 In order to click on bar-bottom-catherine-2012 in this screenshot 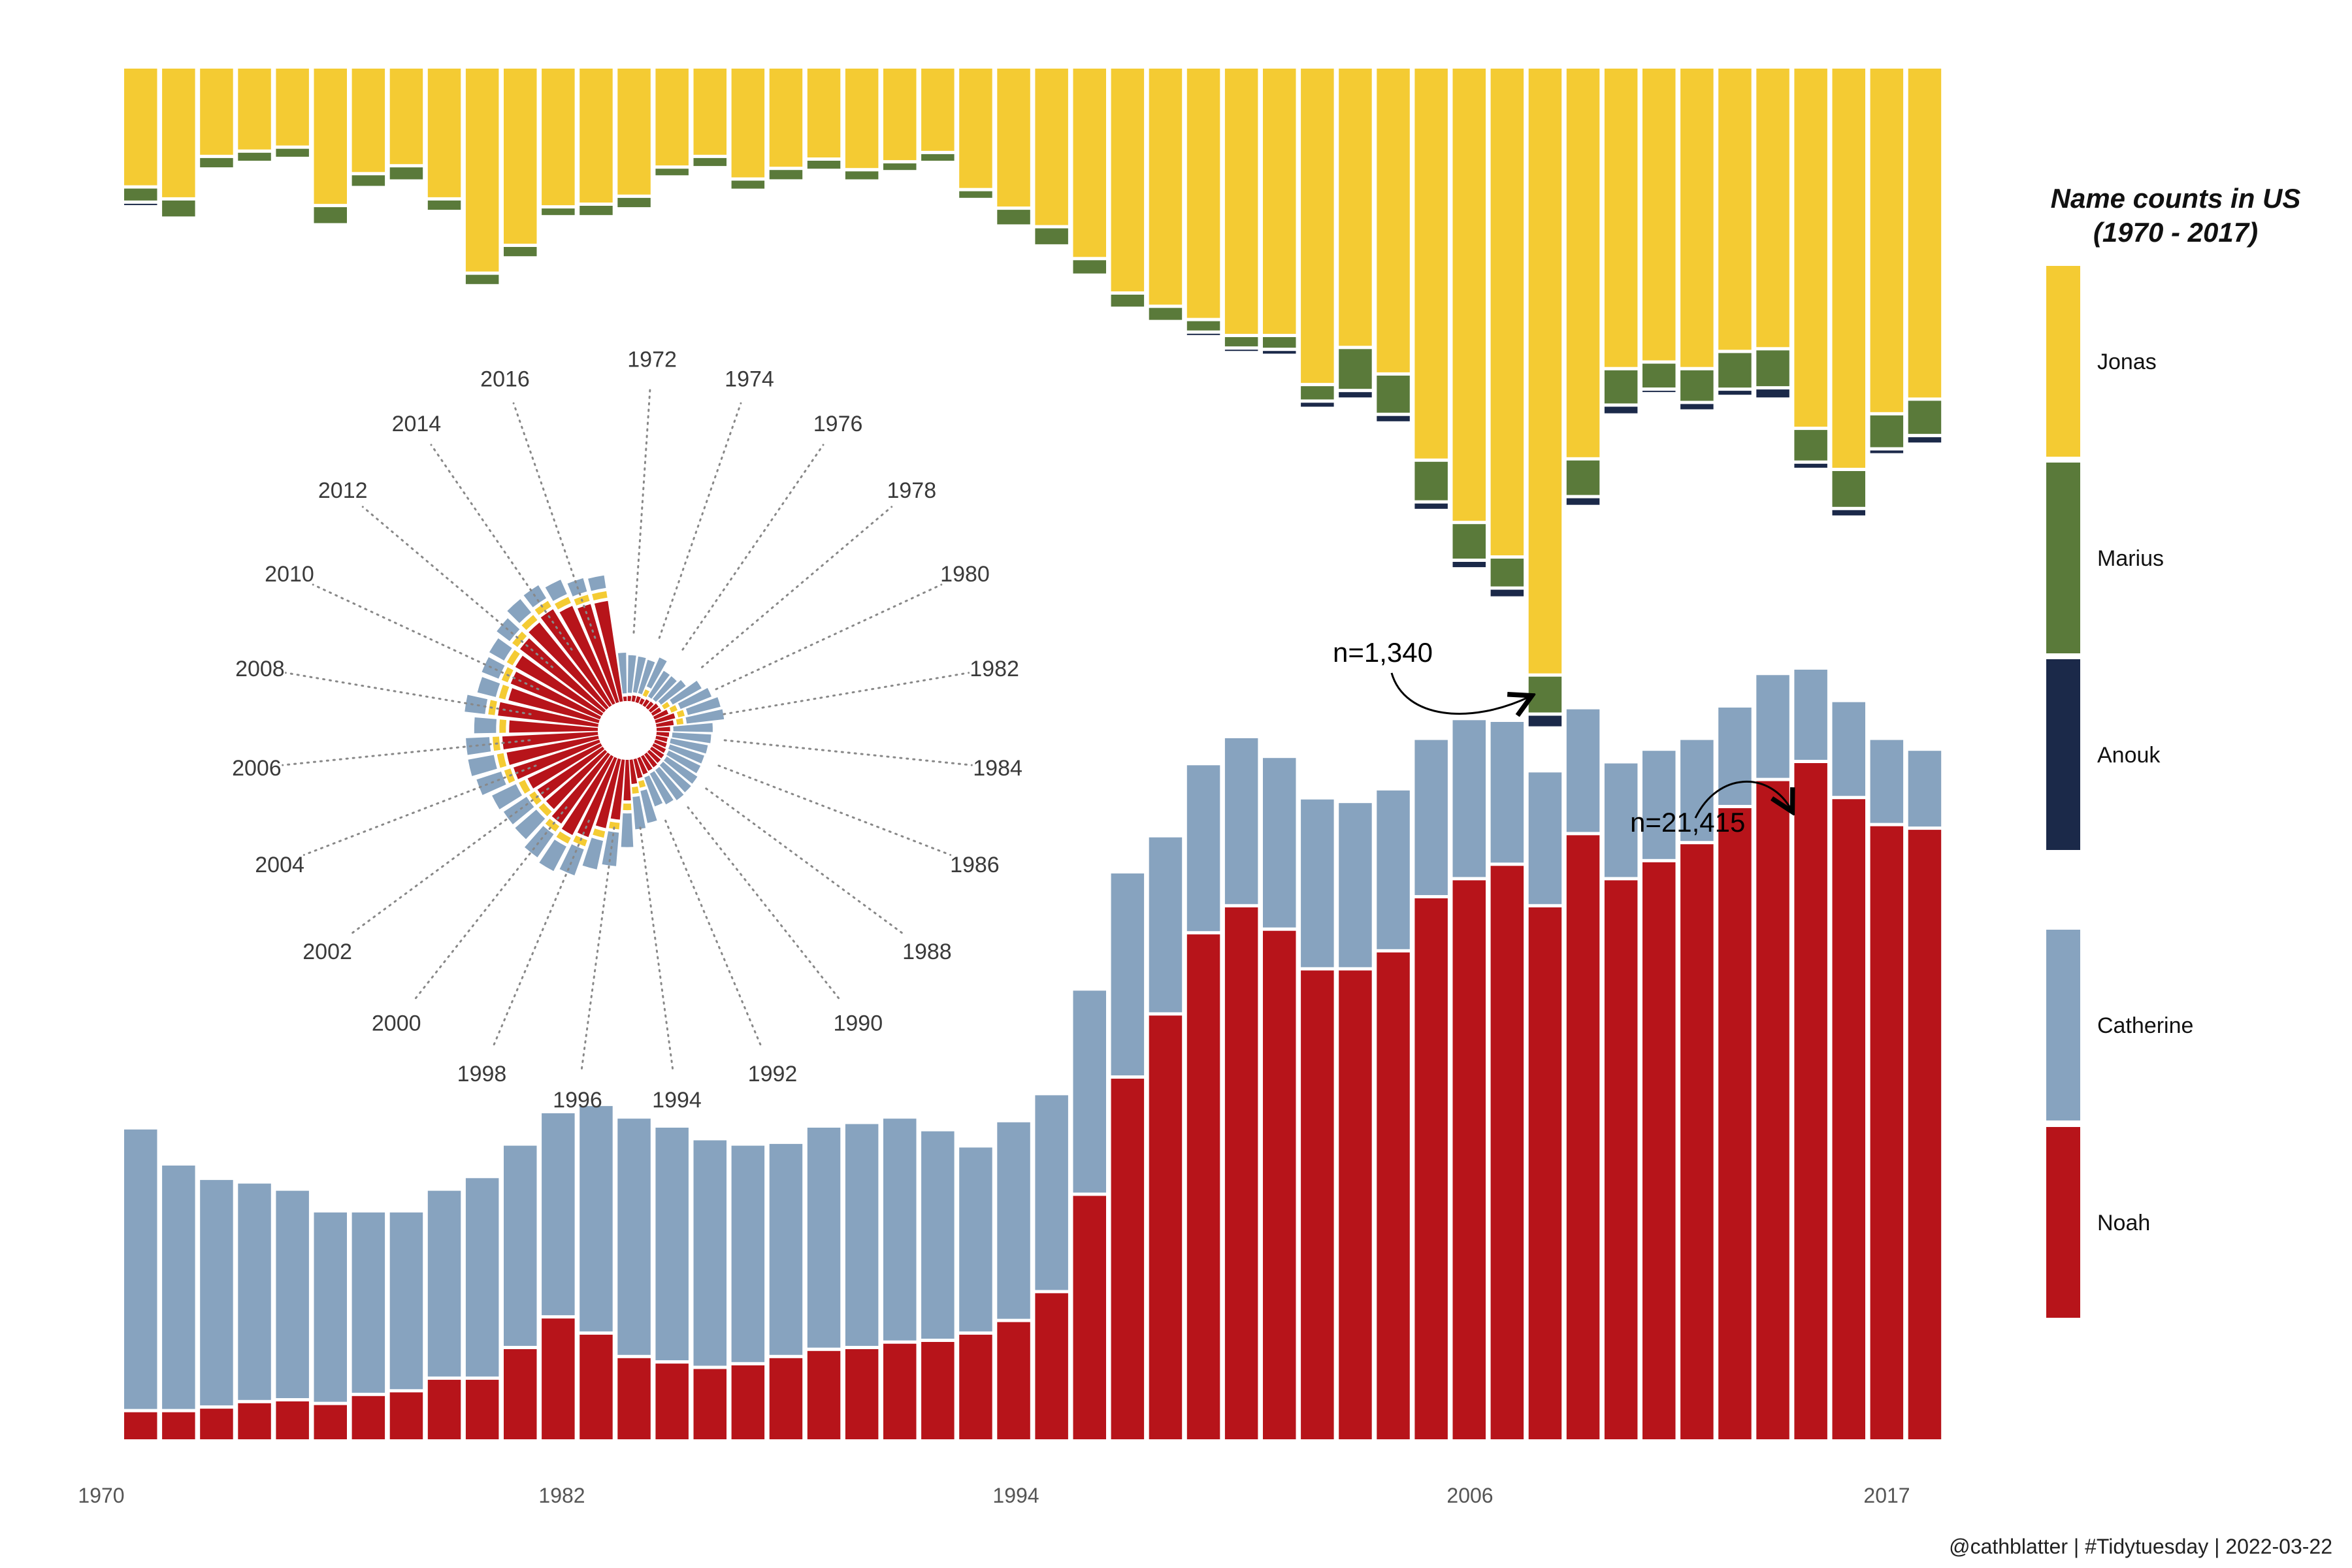, I will do `click(1735, 756)`.